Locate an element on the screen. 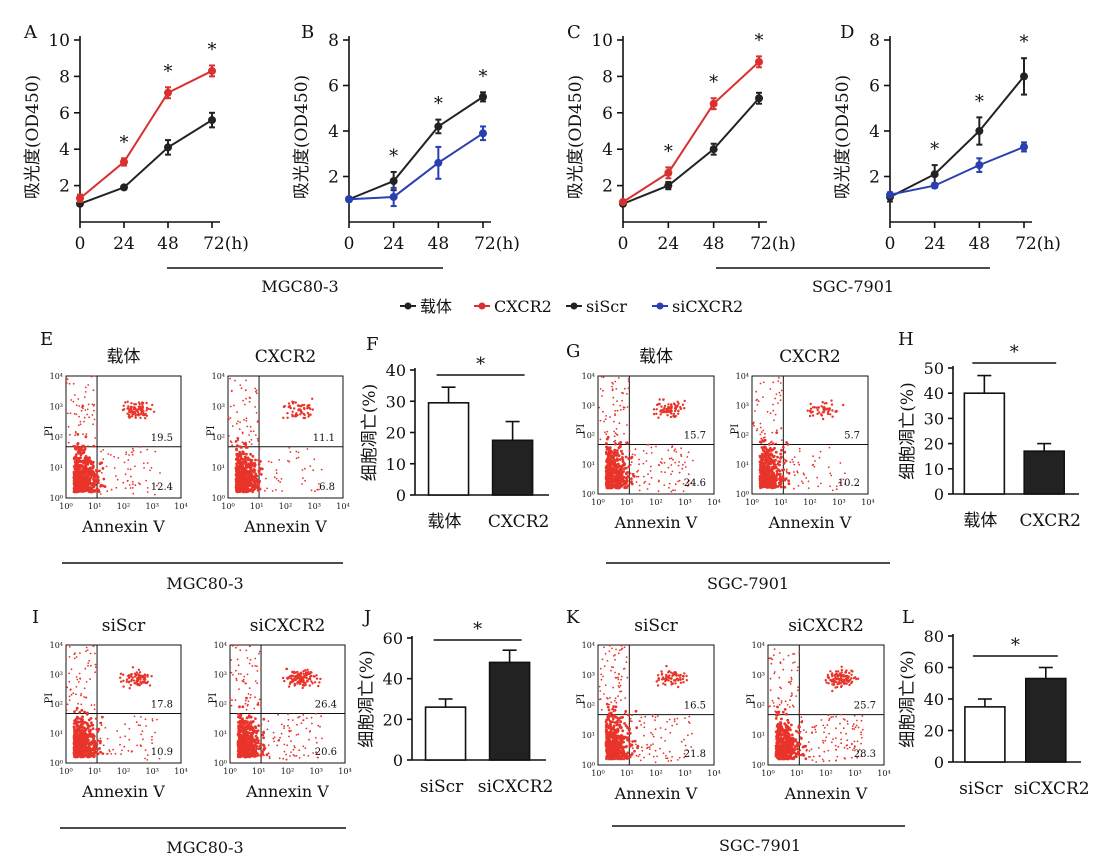 This screenshot has width=1113, height=864. x-tick-label: 48 is located at coordinates (714, 244).